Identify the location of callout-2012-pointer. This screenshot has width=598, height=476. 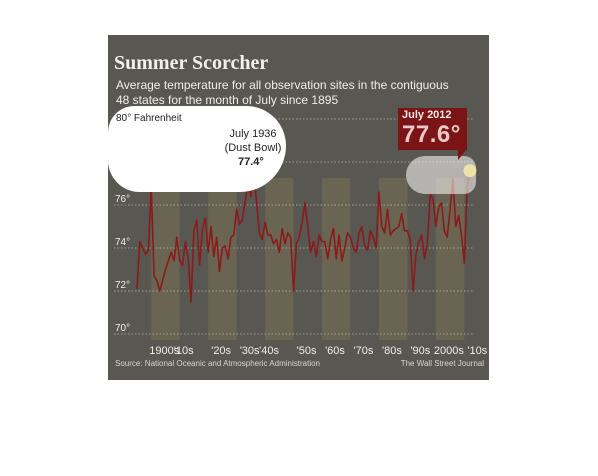
(462, 155).